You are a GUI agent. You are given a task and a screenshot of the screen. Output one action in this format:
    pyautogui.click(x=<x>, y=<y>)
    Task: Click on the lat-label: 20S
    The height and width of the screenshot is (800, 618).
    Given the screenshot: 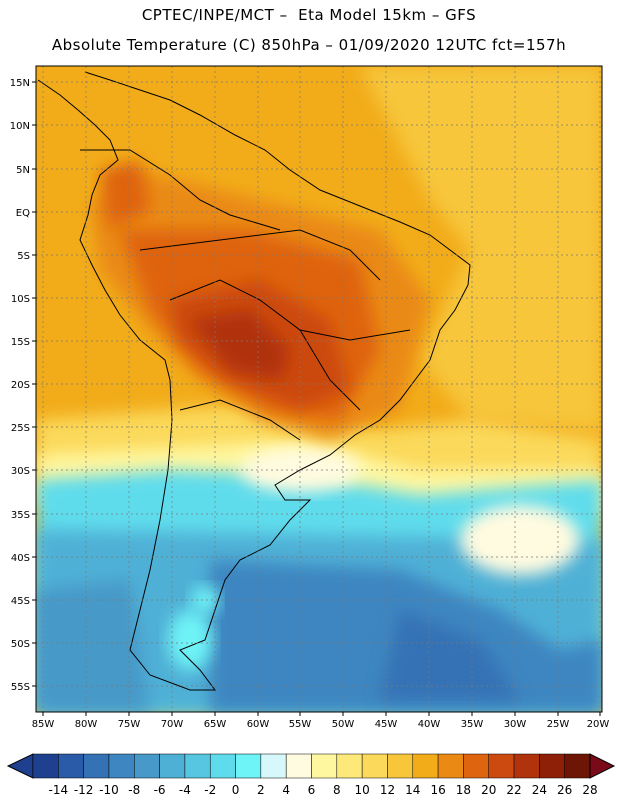 What is the action you would take?
    pyautogui.click(x=20, y=385)
    